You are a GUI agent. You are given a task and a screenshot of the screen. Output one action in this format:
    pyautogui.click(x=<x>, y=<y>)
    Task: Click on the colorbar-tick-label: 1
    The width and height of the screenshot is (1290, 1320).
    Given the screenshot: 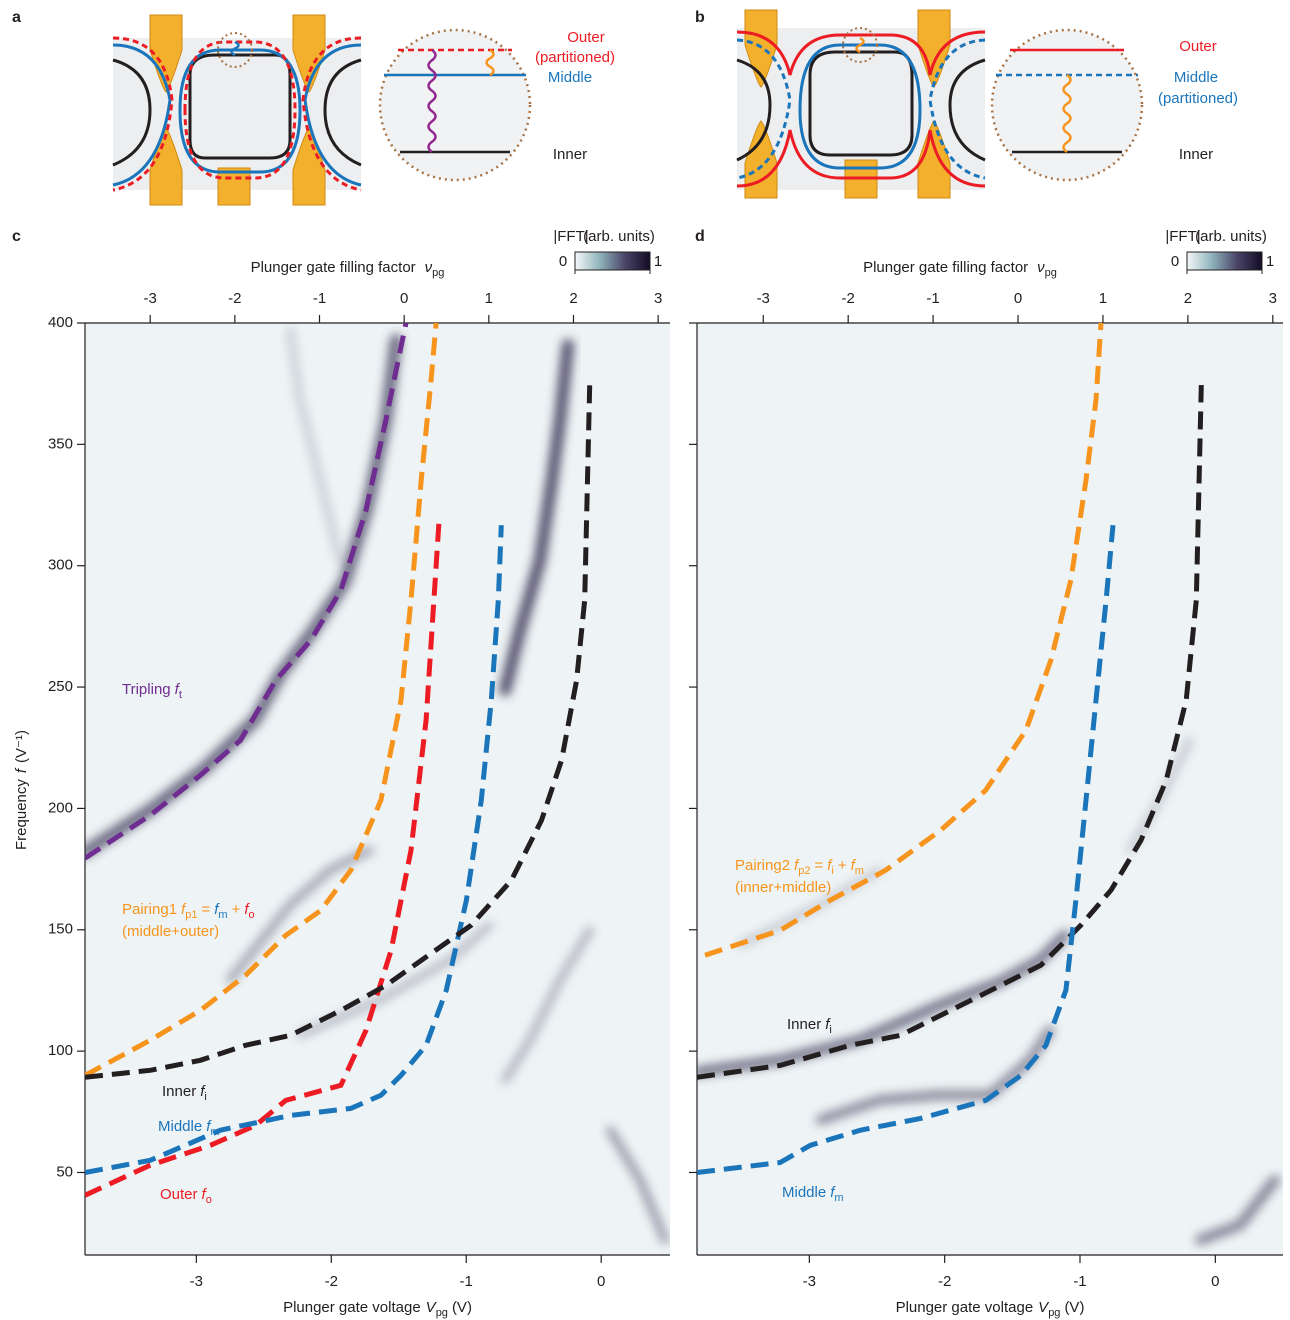 What is the action you would take?
    pyautogui.click(x=1270, y=261)
    